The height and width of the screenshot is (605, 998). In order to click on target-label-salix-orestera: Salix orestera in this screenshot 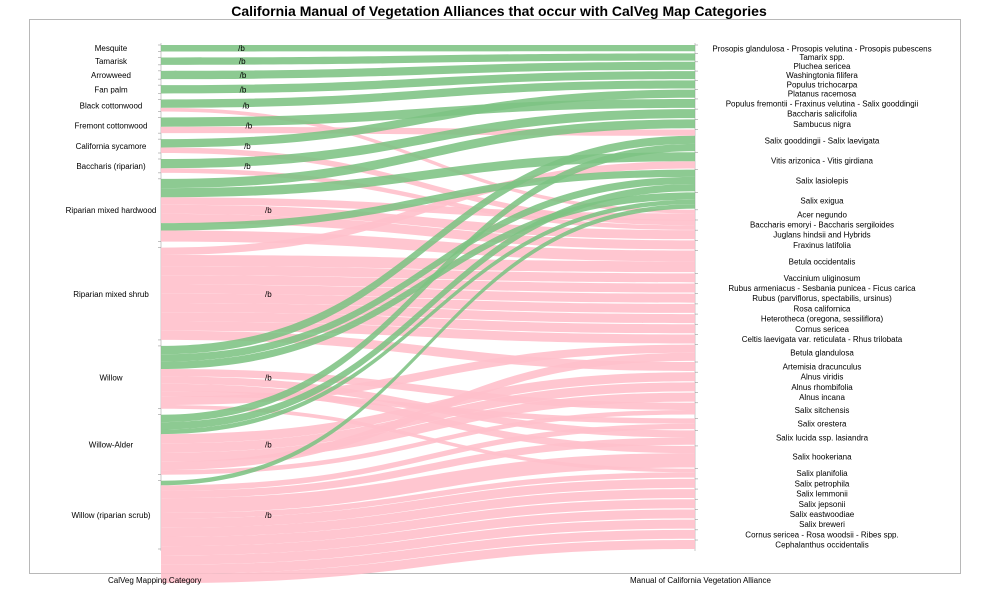, I will do `click(822, 424)`.